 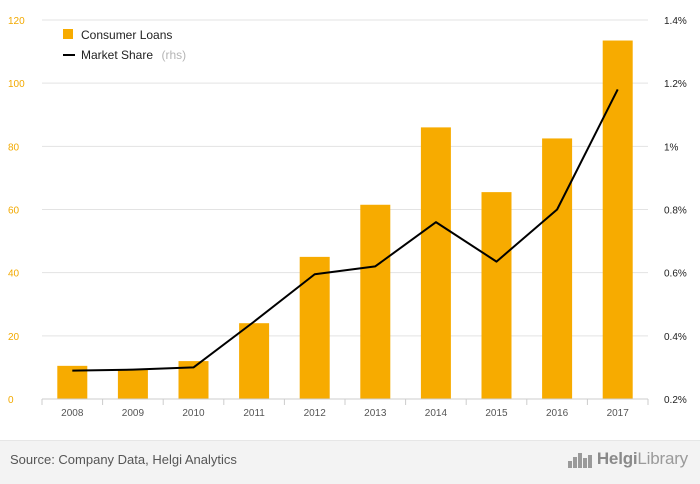 I want to click on x-tick-label: 2015, so click(x=496, y=413).